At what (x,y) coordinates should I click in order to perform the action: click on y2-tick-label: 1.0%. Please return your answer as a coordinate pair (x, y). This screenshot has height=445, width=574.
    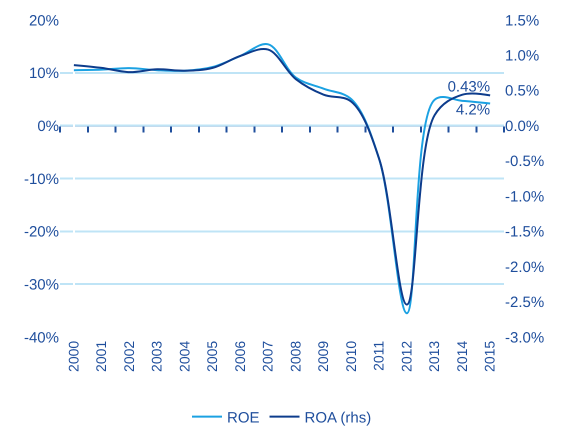
    Looking at the image, I should click on (522, 55).